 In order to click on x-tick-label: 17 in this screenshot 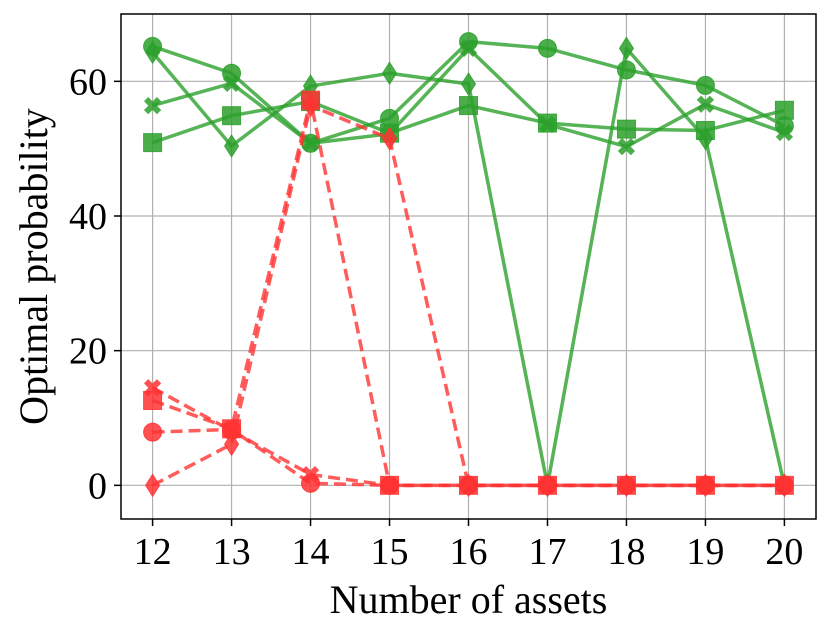, I will do `click(547, 552)`.